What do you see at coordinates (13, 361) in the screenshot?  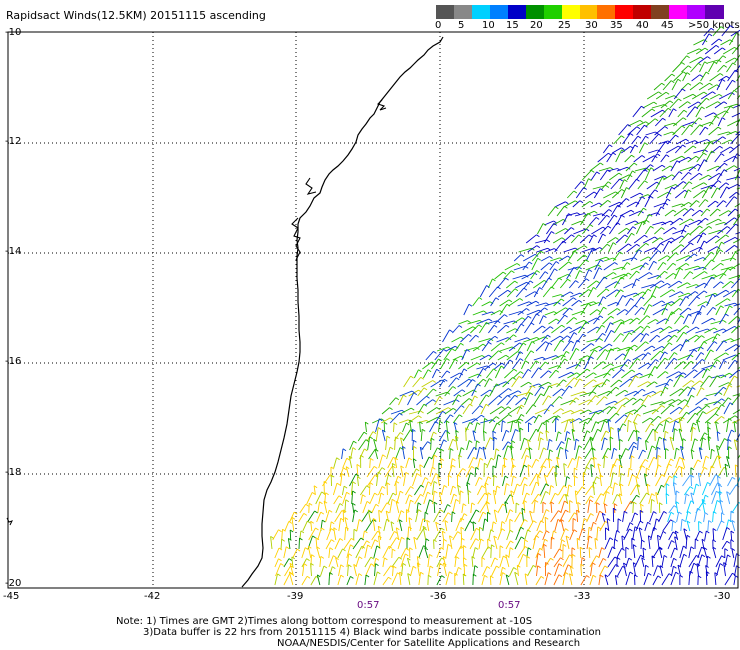 I see `lat-label: -16` at bounding box center [13, 361].